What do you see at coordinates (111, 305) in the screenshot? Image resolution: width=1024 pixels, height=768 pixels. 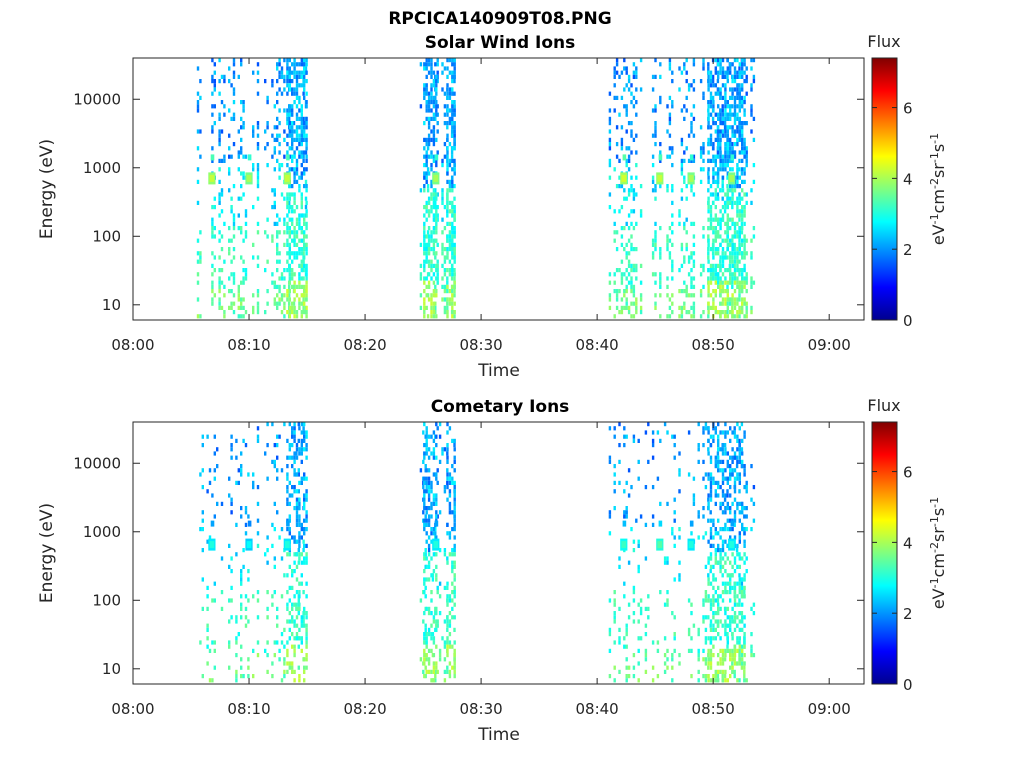 I see `y-tick-label: 10` at bounding box center [111, 305].